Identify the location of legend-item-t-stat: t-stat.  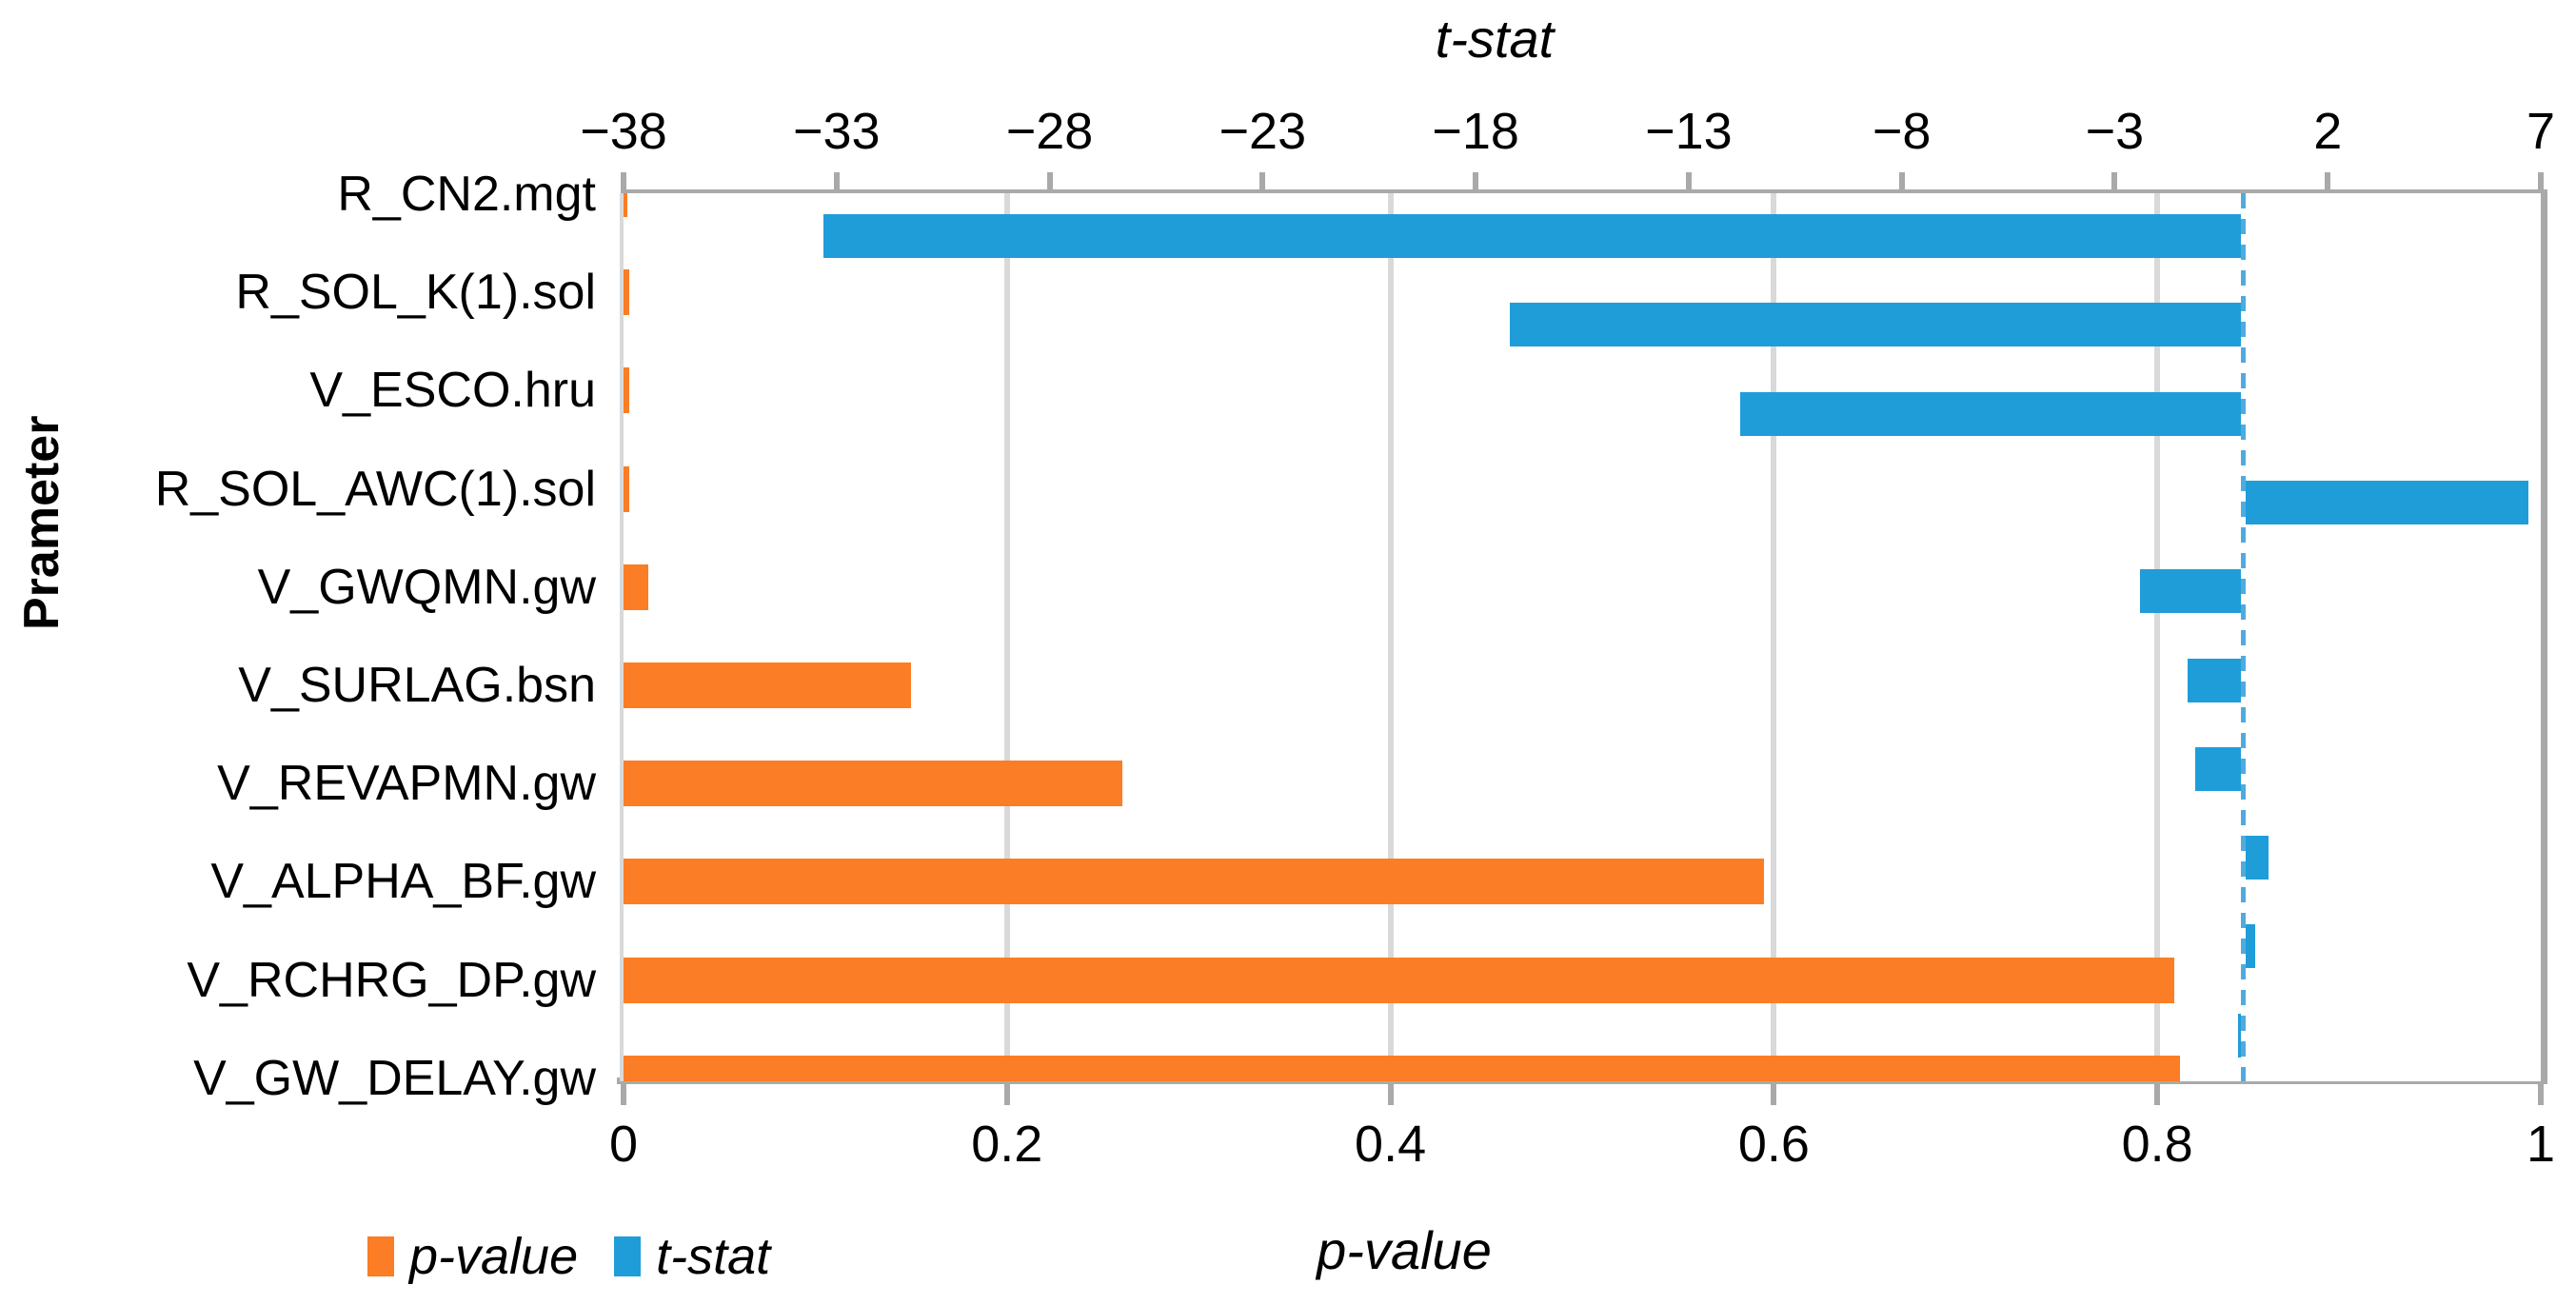
(692, 1256).